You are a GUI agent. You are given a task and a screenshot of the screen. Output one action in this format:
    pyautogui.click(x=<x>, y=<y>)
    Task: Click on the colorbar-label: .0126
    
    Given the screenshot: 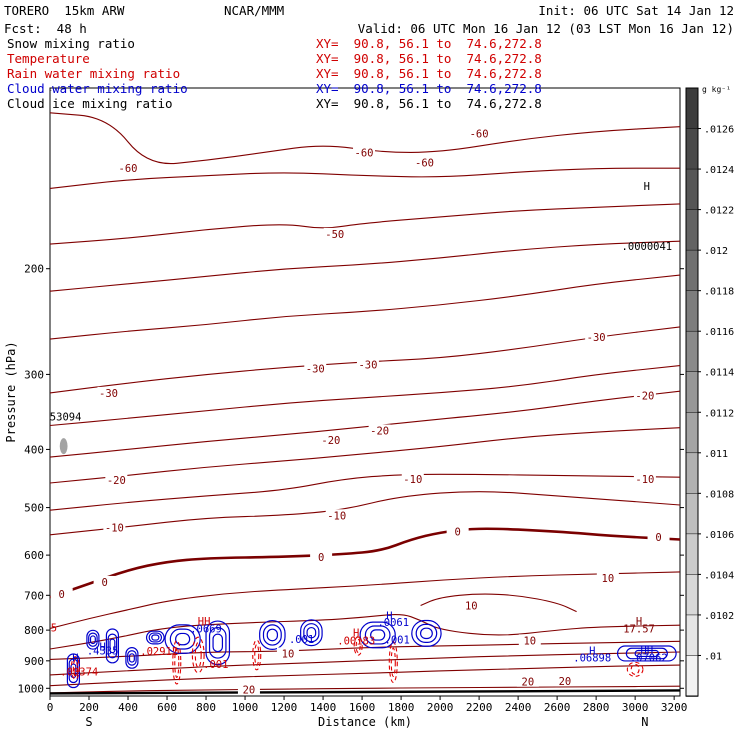 What is the action you would take?
    pyautogui.click(x=719, y=130)
    